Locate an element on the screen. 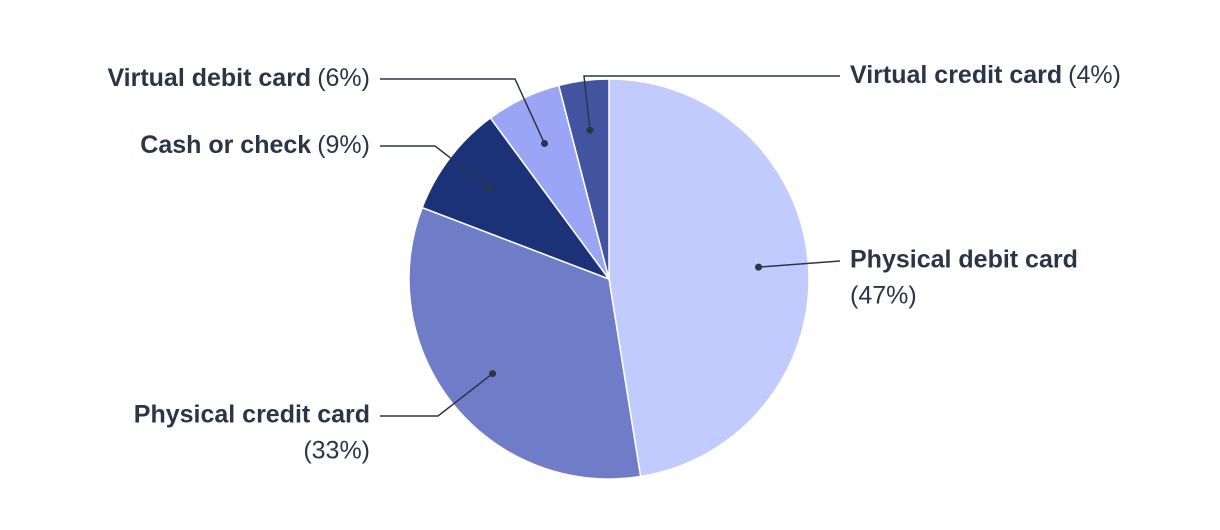 The image size is (1220, 530). value-label: (6%) is located at coordinates (343, 78).